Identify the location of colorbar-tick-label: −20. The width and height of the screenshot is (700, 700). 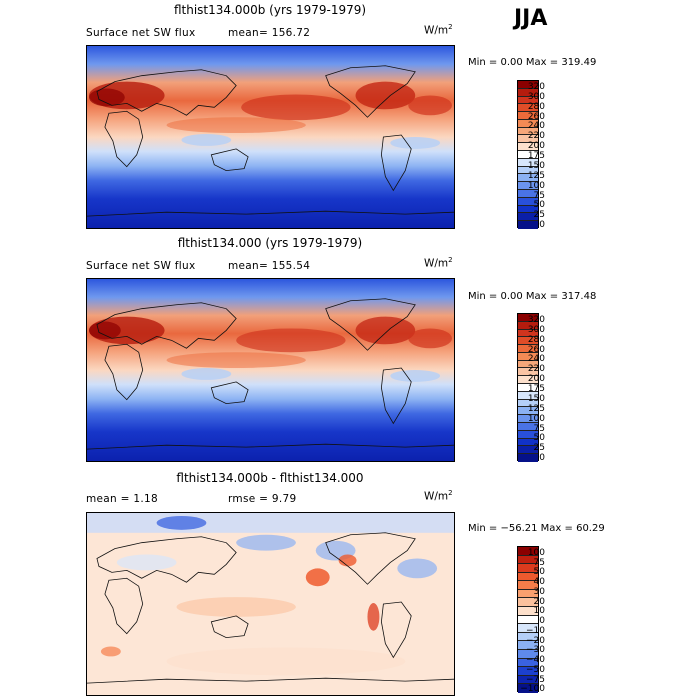
(535, 640).